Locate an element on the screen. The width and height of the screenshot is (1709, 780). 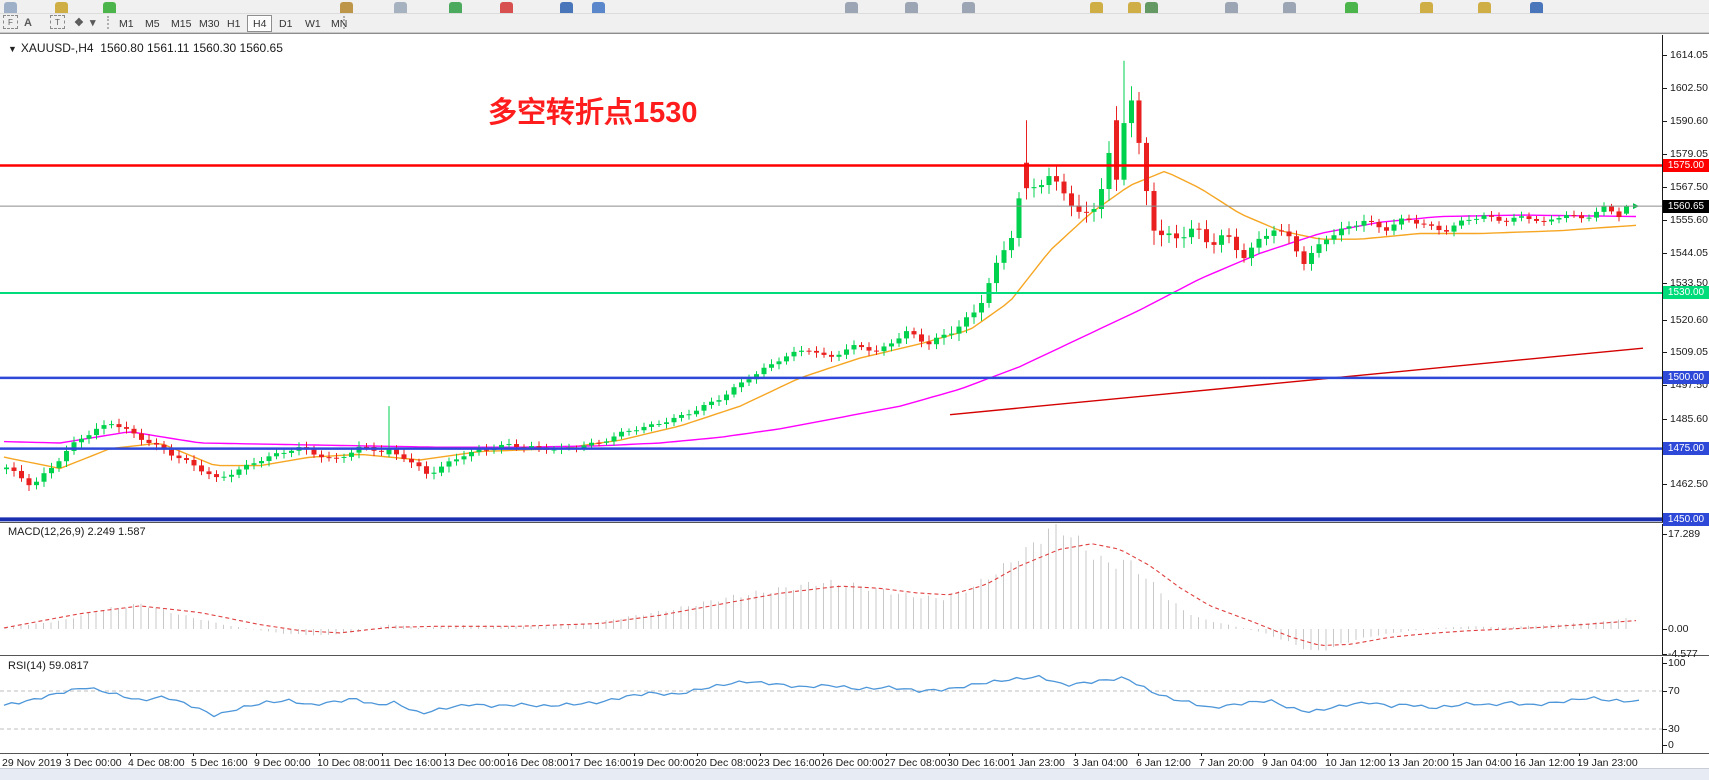
diamond-icon is located at coordinates (346, 7).